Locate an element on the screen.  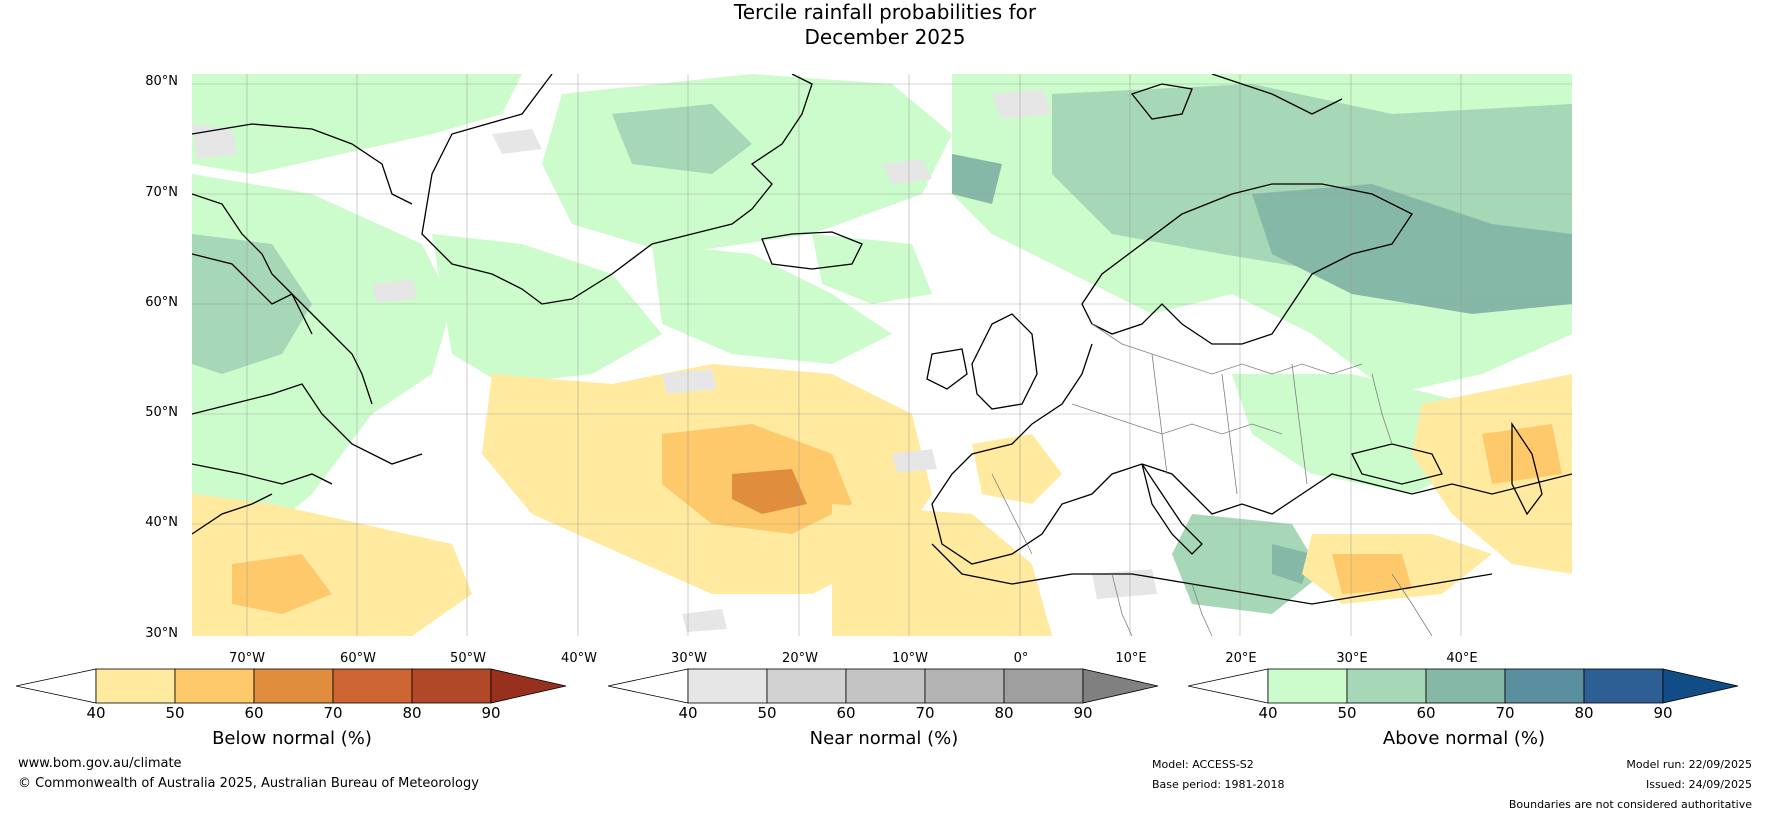
lon-label-40e: 40°E is located at coordinates (1462, 658).